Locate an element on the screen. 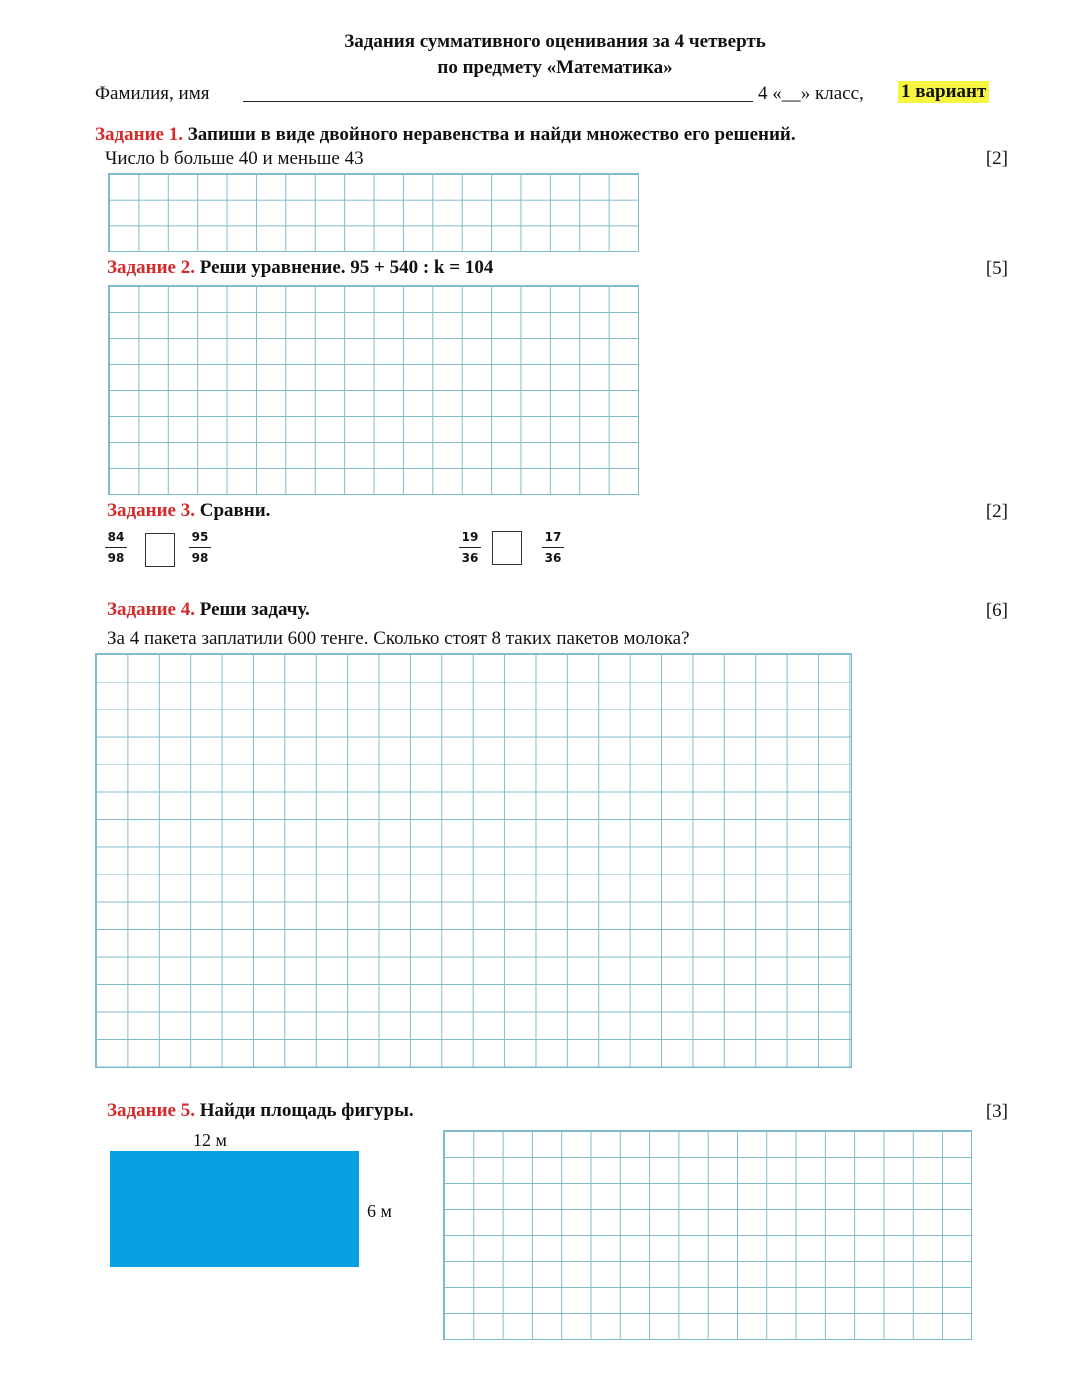  task3-label: Задание 3. is located at coordinates (151, 510).